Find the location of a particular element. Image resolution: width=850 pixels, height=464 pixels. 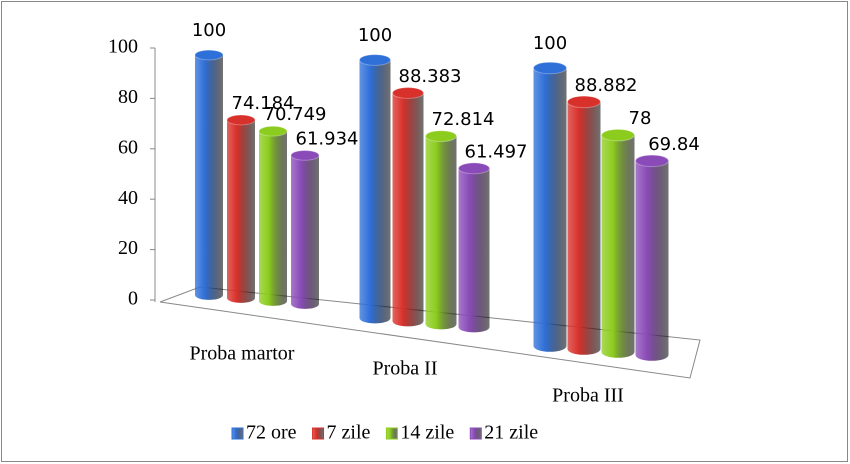

y-tick-label: 60 is located at coordinates (128, 147).